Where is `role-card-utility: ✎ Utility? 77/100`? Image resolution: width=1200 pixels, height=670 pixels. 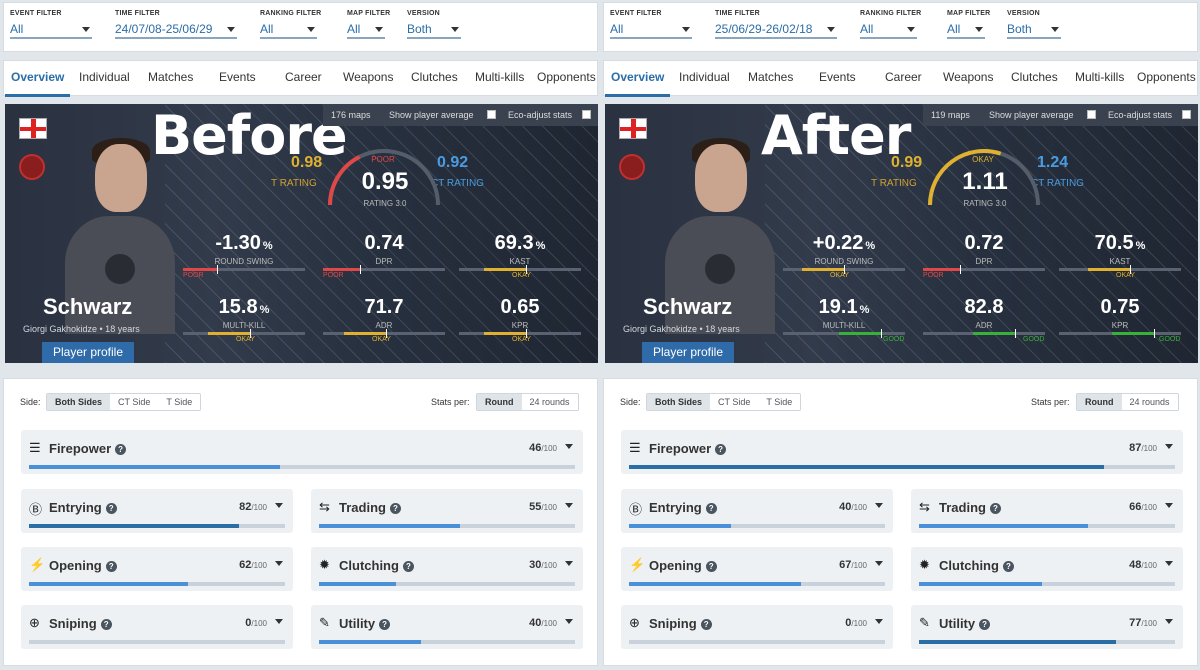 role-card-utility: ✎ Utility? 77/100 is located at coordinates (1047, 627).